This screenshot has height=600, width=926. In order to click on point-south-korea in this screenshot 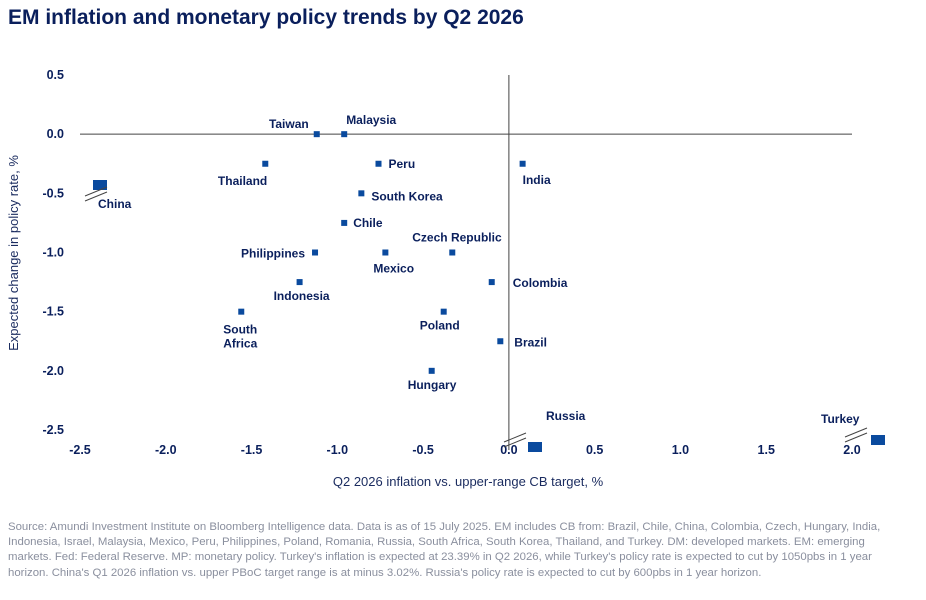, I will do `click(361, 193)`.